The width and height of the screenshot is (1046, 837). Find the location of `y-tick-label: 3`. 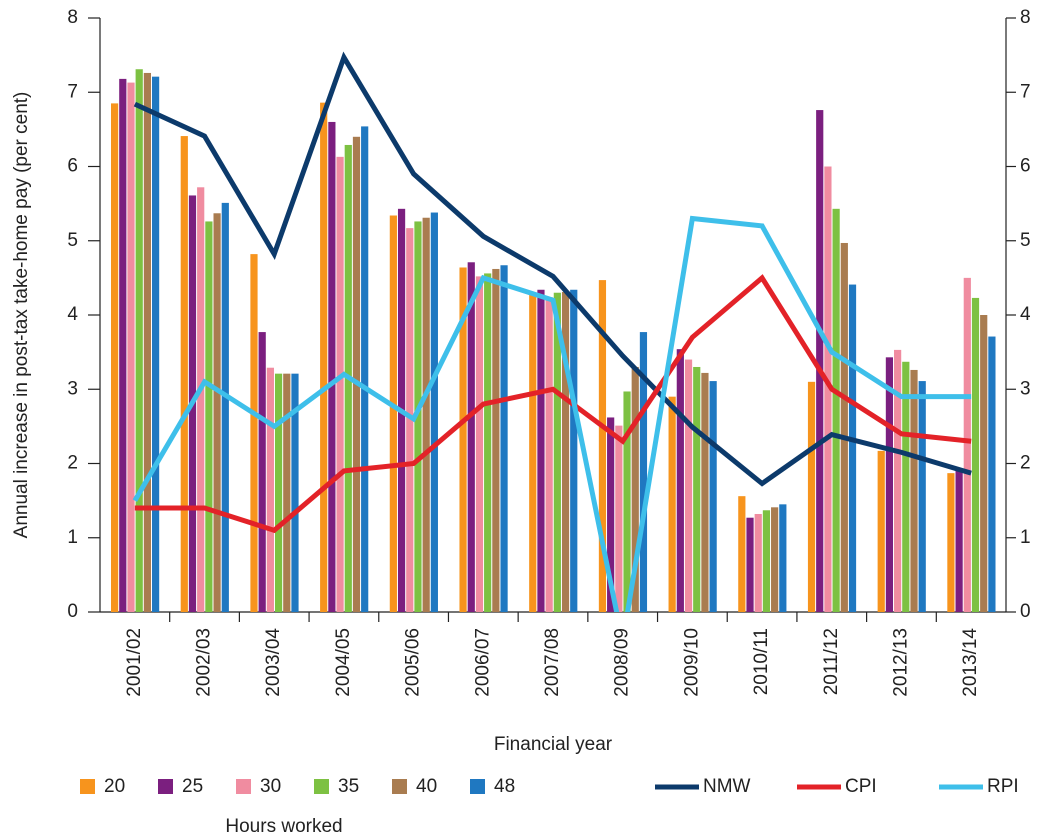

y-tick-label: 3 is located at coordinates (72, 388).